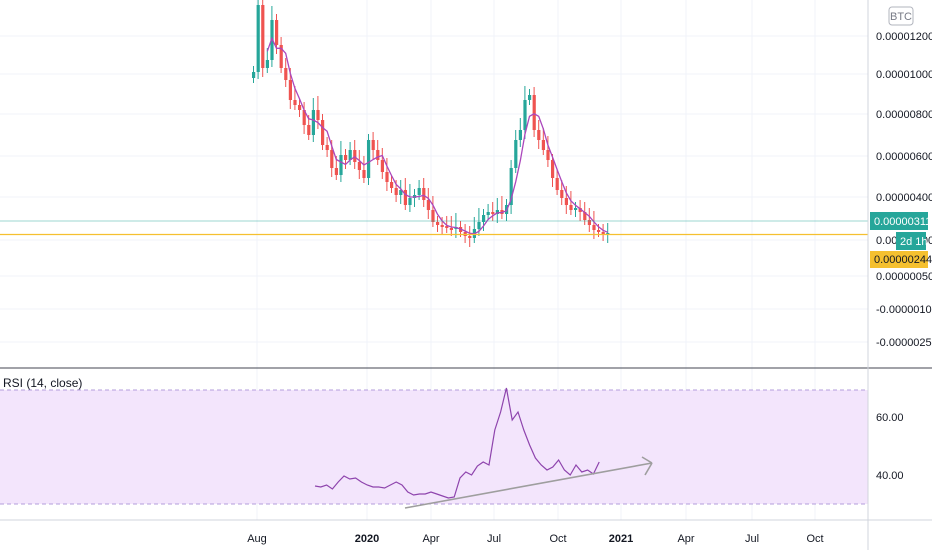 The height and width of the screenshot is (550, 932). I want to click on currency-badge-label: BTC, so click(901, 17).